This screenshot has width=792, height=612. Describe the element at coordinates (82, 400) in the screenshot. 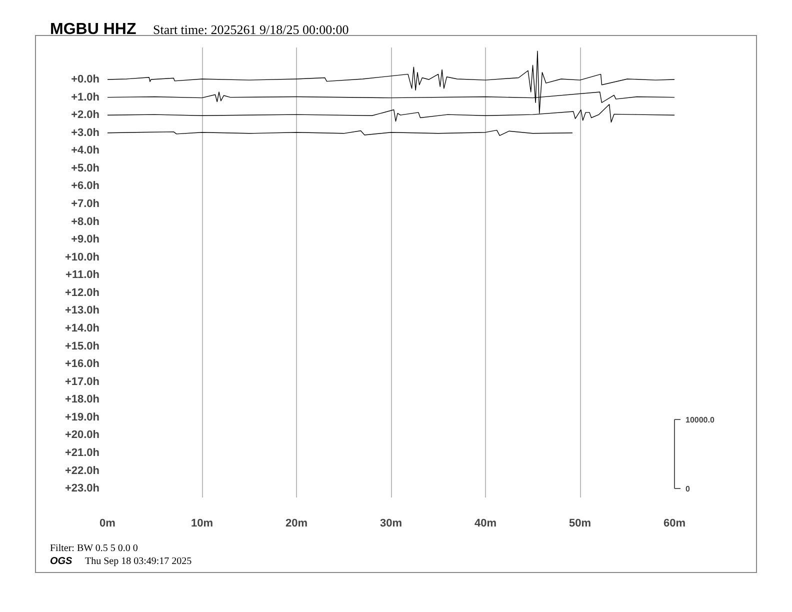

I see `y-tick-label: +18.0h` at that location.